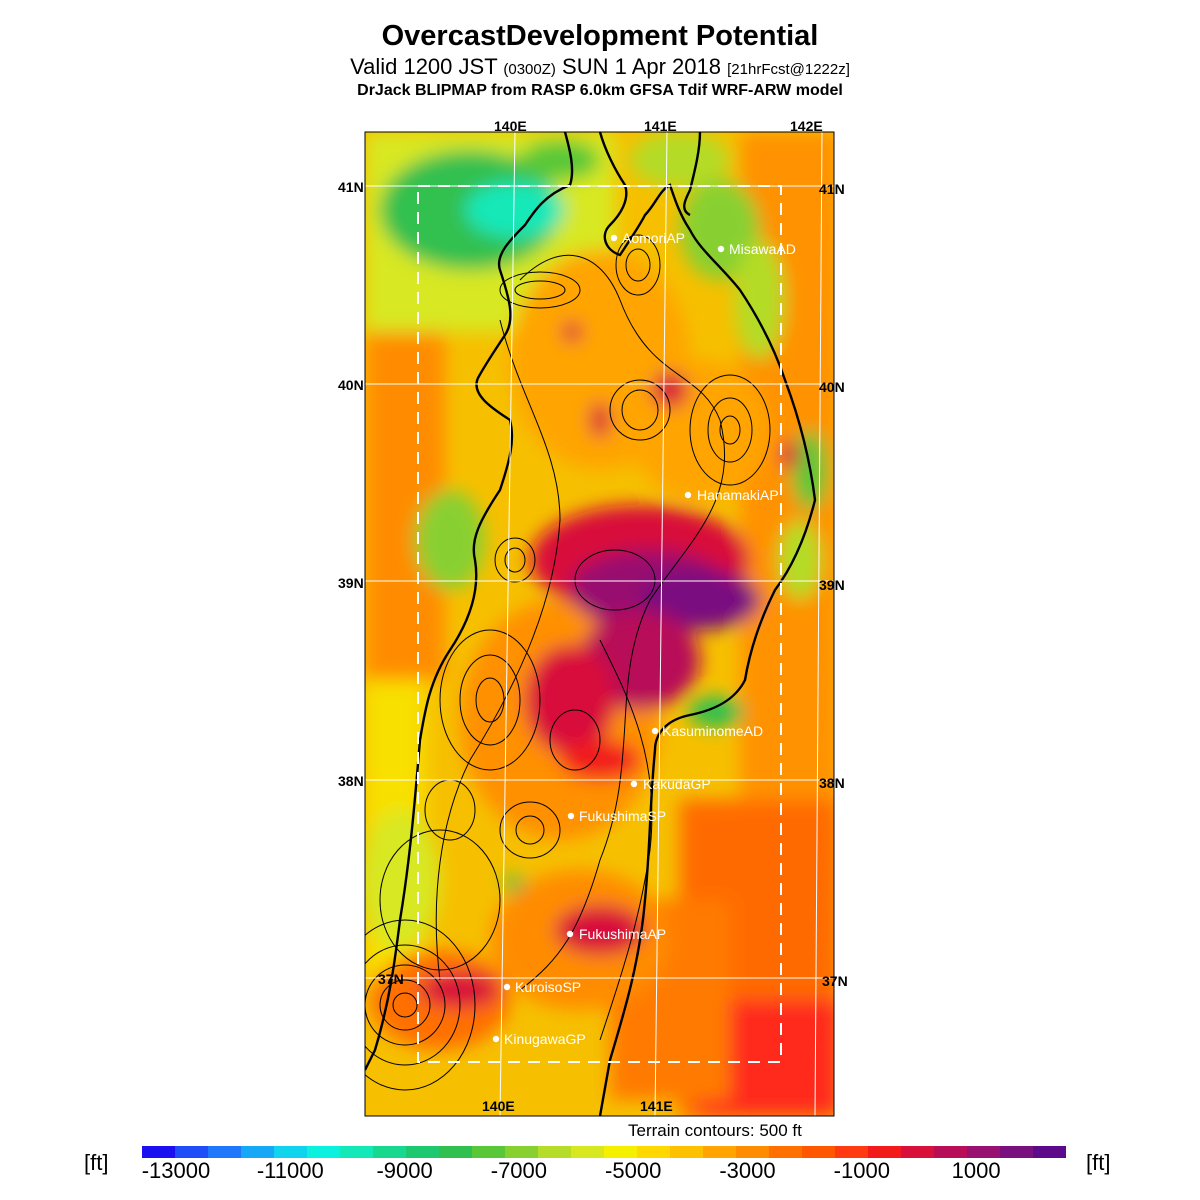 The height and width of the screenshot is (1200, 1200). I want to click on colorbar, so click(604, 1152).